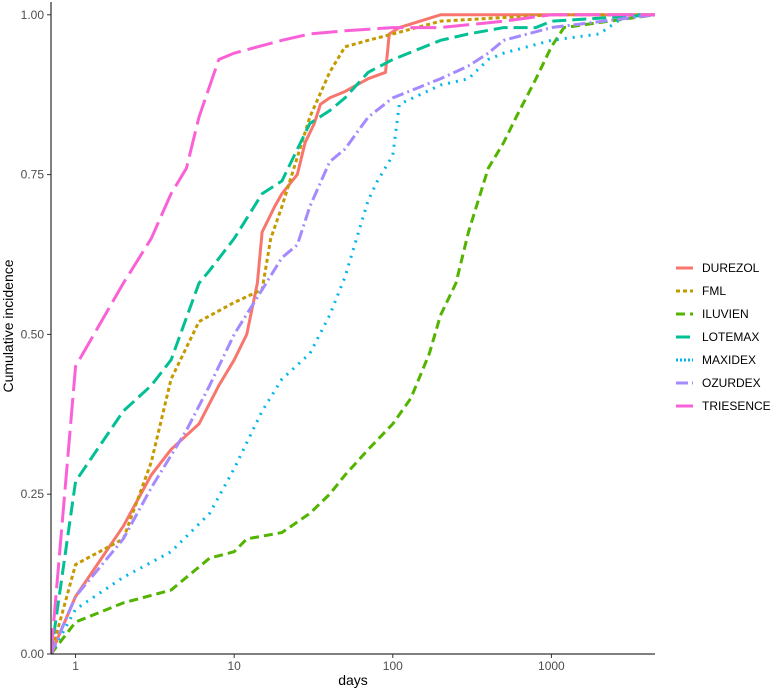  I want to click on y-tick-label: 0.25, so click(33, 494).